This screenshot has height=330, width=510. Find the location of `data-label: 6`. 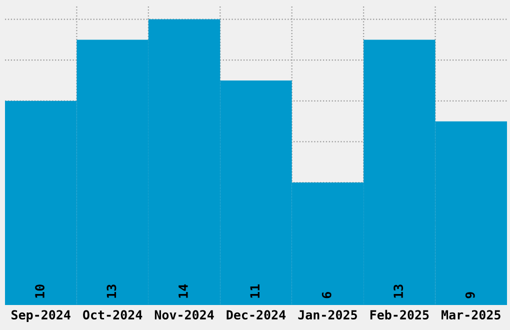

data-label: 6 is located at coordinates (327, 295).